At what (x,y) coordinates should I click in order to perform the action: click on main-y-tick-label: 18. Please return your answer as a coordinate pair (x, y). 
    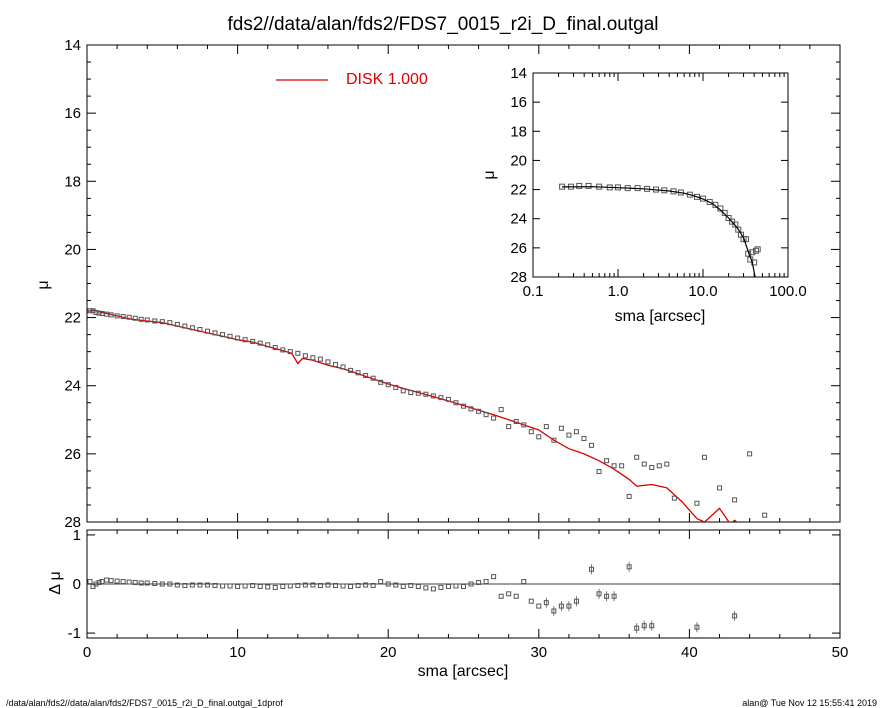
    Looking at the image, I should click on (72, 181).